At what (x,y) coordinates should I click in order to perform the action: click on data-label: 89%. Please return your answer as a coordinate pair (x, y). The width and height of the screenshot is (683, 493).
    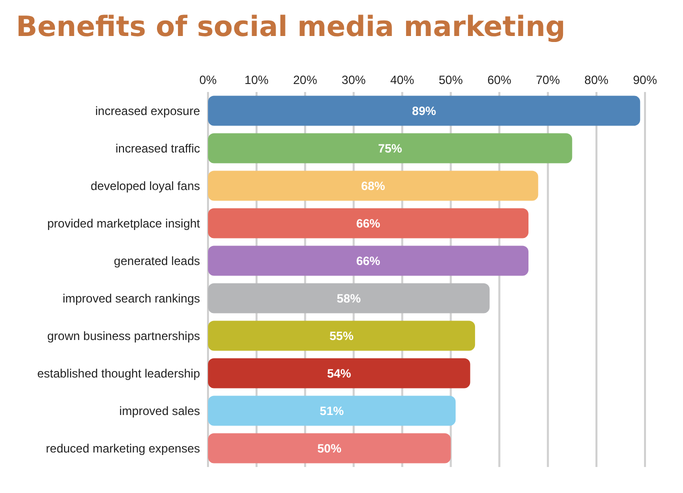
    Looking at the image, I should click on (424, 111).